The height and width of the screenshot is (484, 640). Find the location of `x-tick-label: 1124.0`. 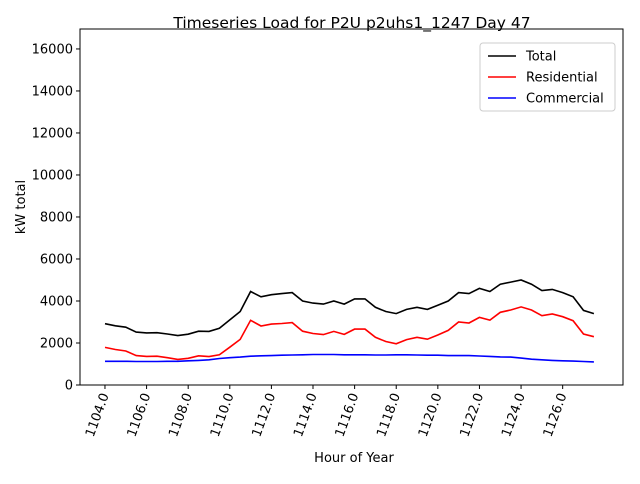

x-tick-label: 1124.0 is located at coordinates (514, 415).